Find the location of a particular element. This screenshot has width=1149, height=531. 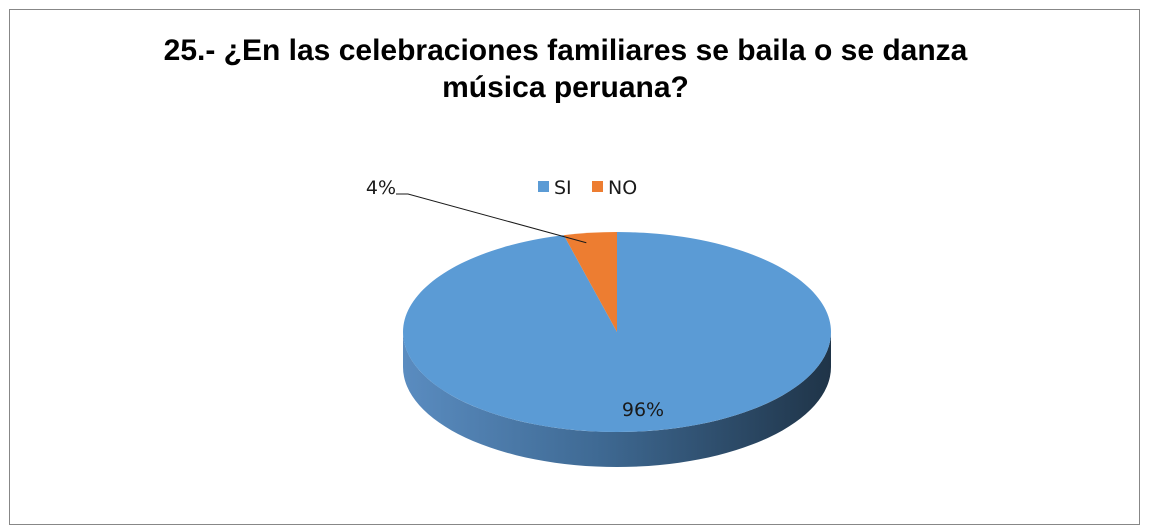

legend-swatch-no is located at coordinates (597, 186).